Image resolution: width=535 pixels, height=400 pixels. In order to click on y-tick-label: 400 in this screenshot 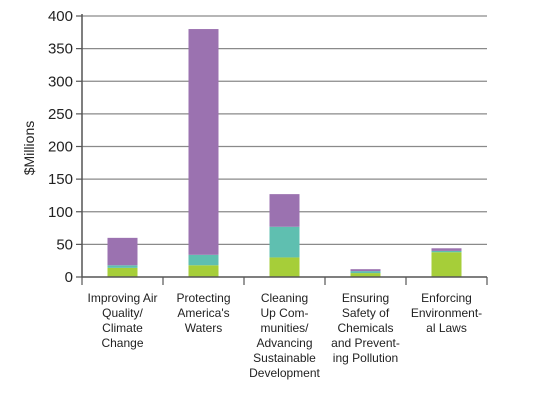, I will do `click(60, 16)`.